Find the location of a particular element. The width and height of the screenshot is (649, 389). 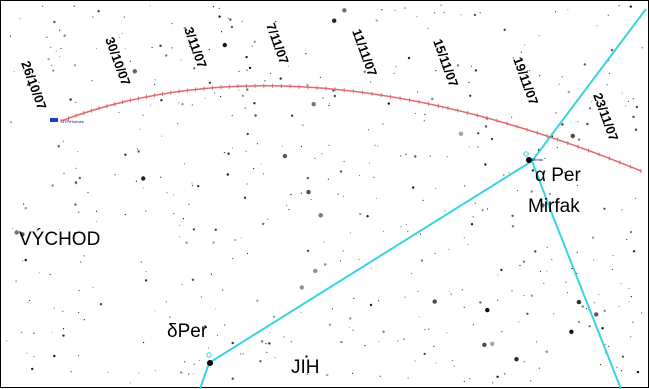

delta-per-label: δPer is located at coordinates (187, 331).